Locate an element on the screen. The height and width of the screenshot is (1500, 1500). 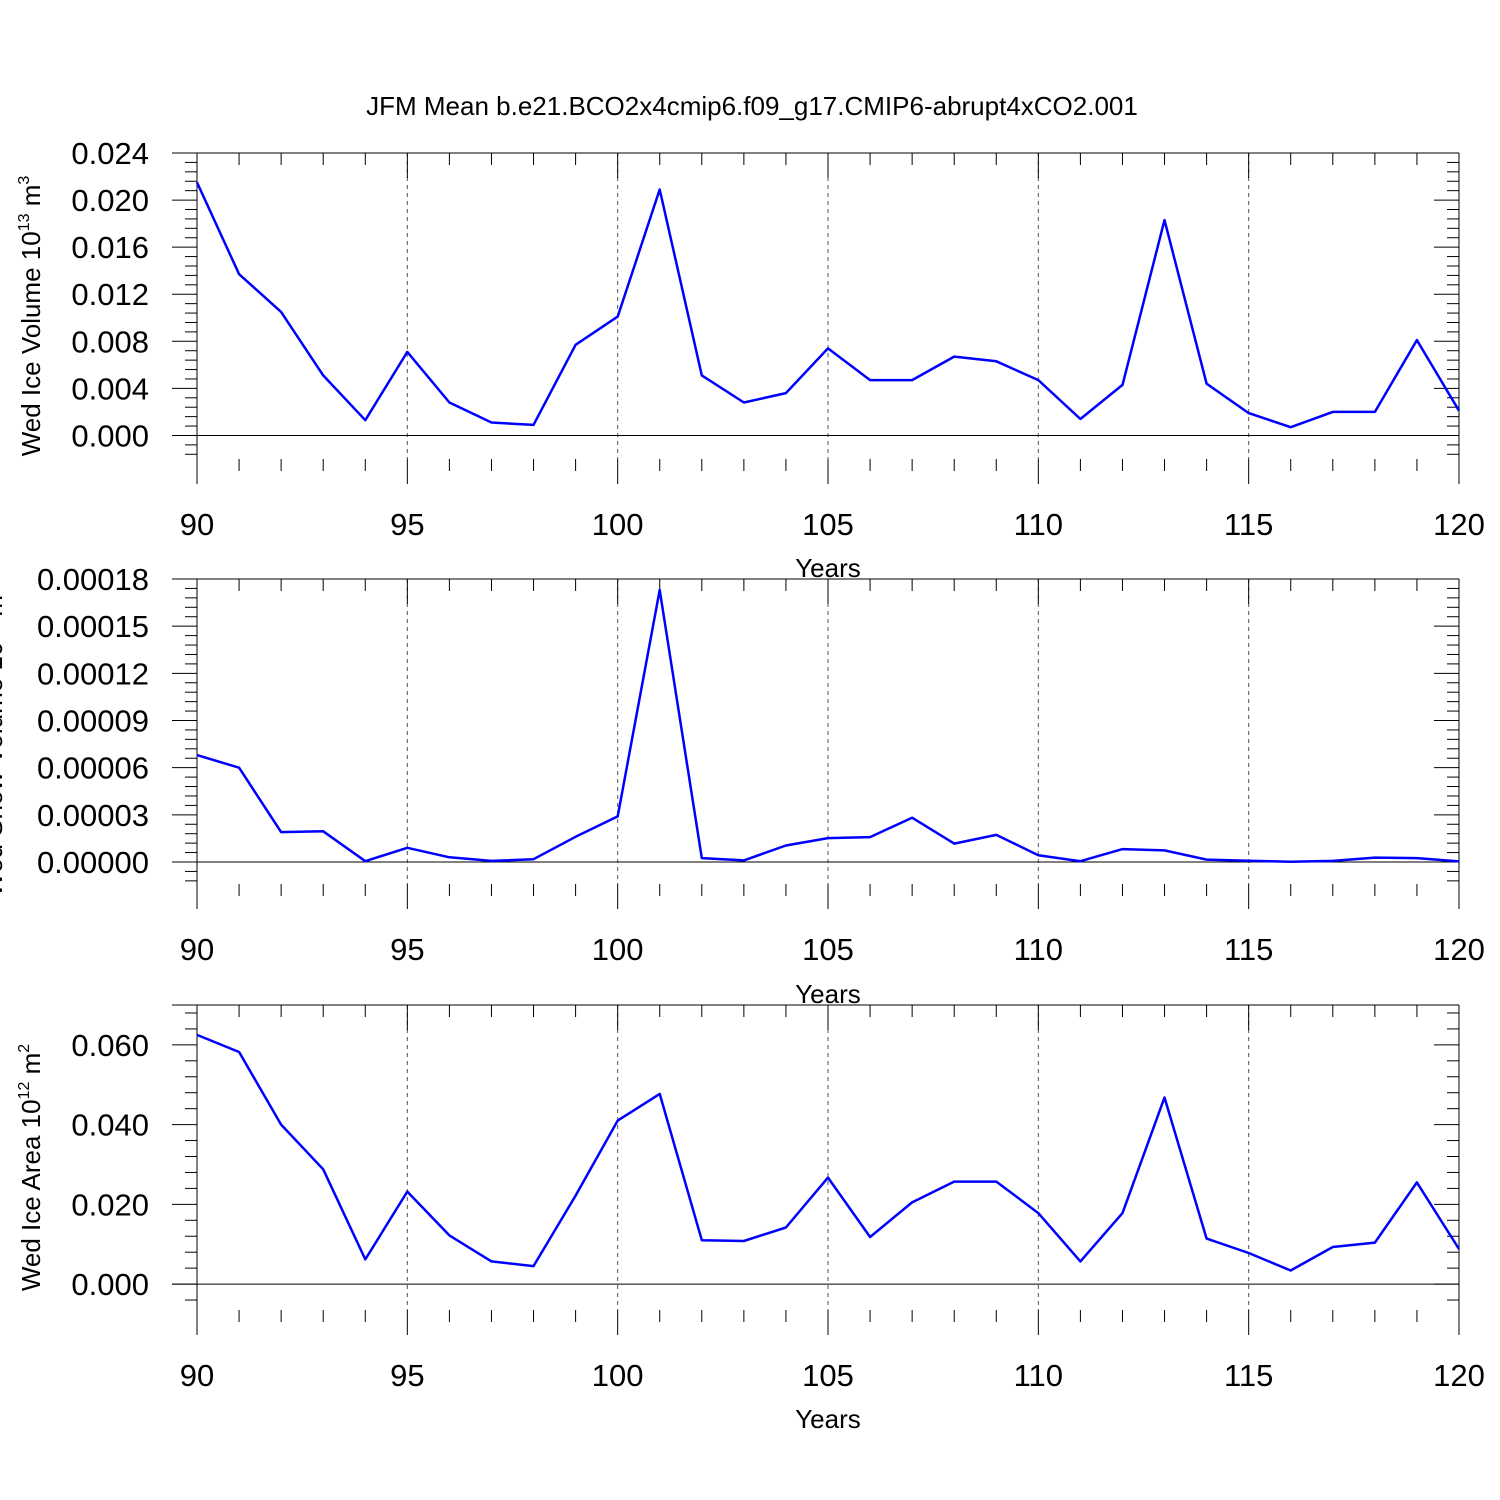
y-tick-label: 0.00006 is located at coordinates (93, 768).